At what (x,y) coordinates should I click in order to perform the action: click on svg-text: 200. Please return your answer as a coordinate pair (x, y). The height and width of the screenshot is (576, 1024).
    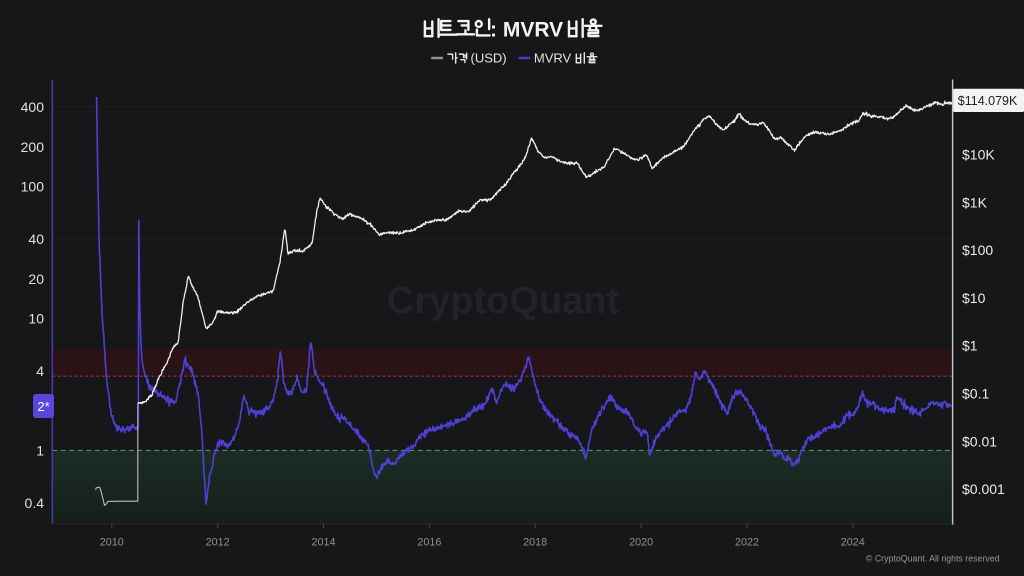
    Looking at the image, I should click on (33, 147).